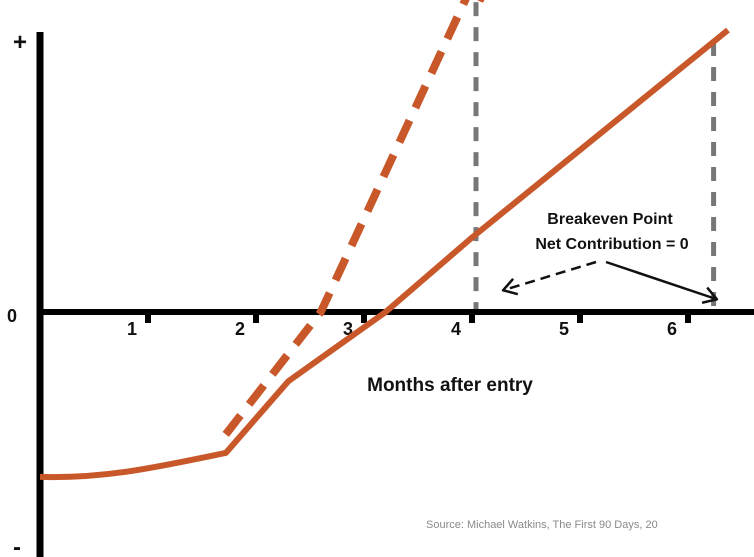 Image resolution: width=754 pixels, height=557 pixels. Describe the element at coordinates (610, 219) in the screenshot. I see `breakeven-title: Breakeven Point` at that location.